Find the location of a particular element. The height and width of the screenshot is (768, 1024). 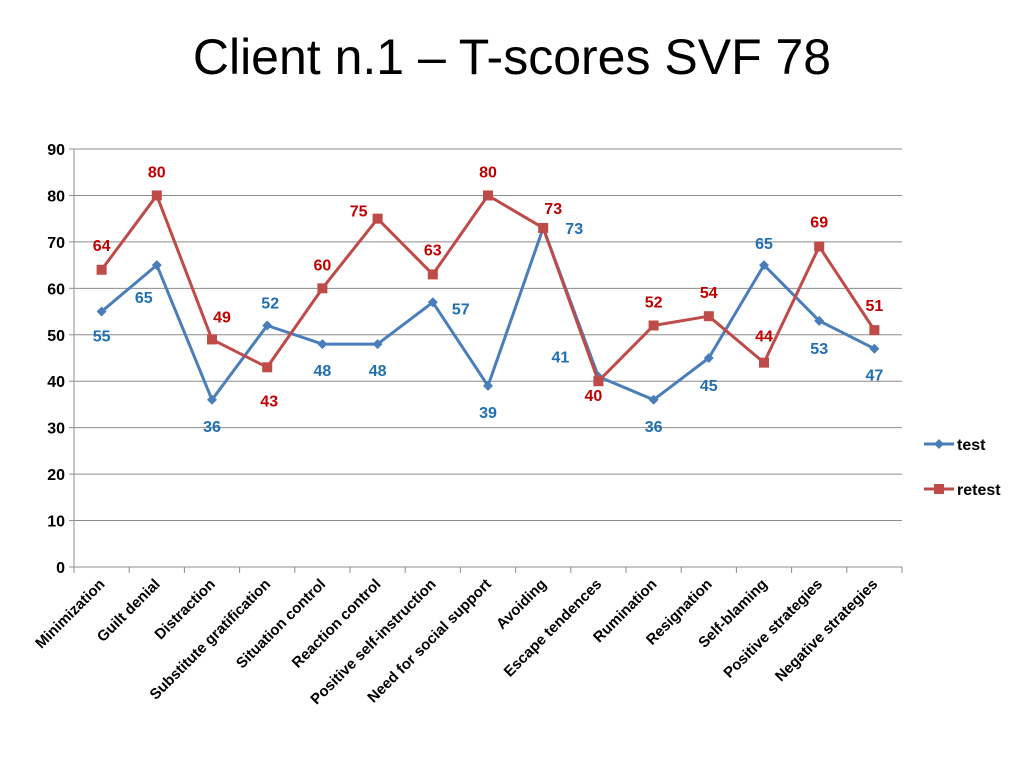

data-label-test: 45 is located at coordinates (709, 386).